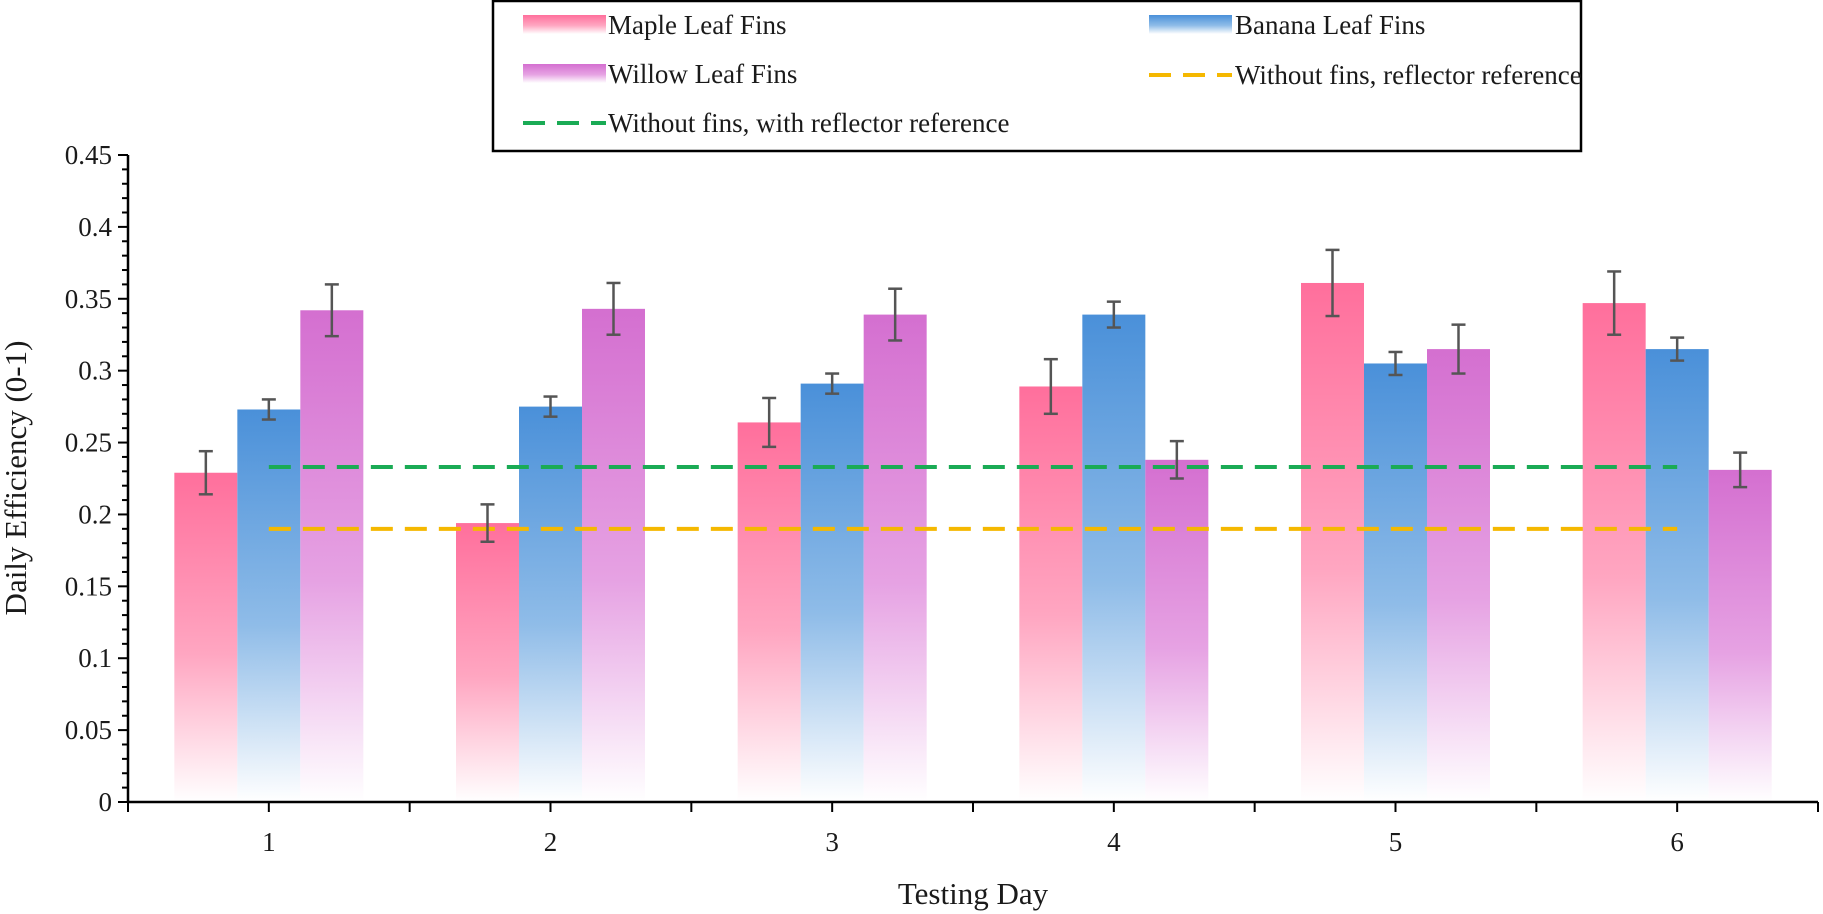 Image resolution: width=1823 pixels, height=914 pixels. I want to click on x-tick-label: 3, so click(832, 842).